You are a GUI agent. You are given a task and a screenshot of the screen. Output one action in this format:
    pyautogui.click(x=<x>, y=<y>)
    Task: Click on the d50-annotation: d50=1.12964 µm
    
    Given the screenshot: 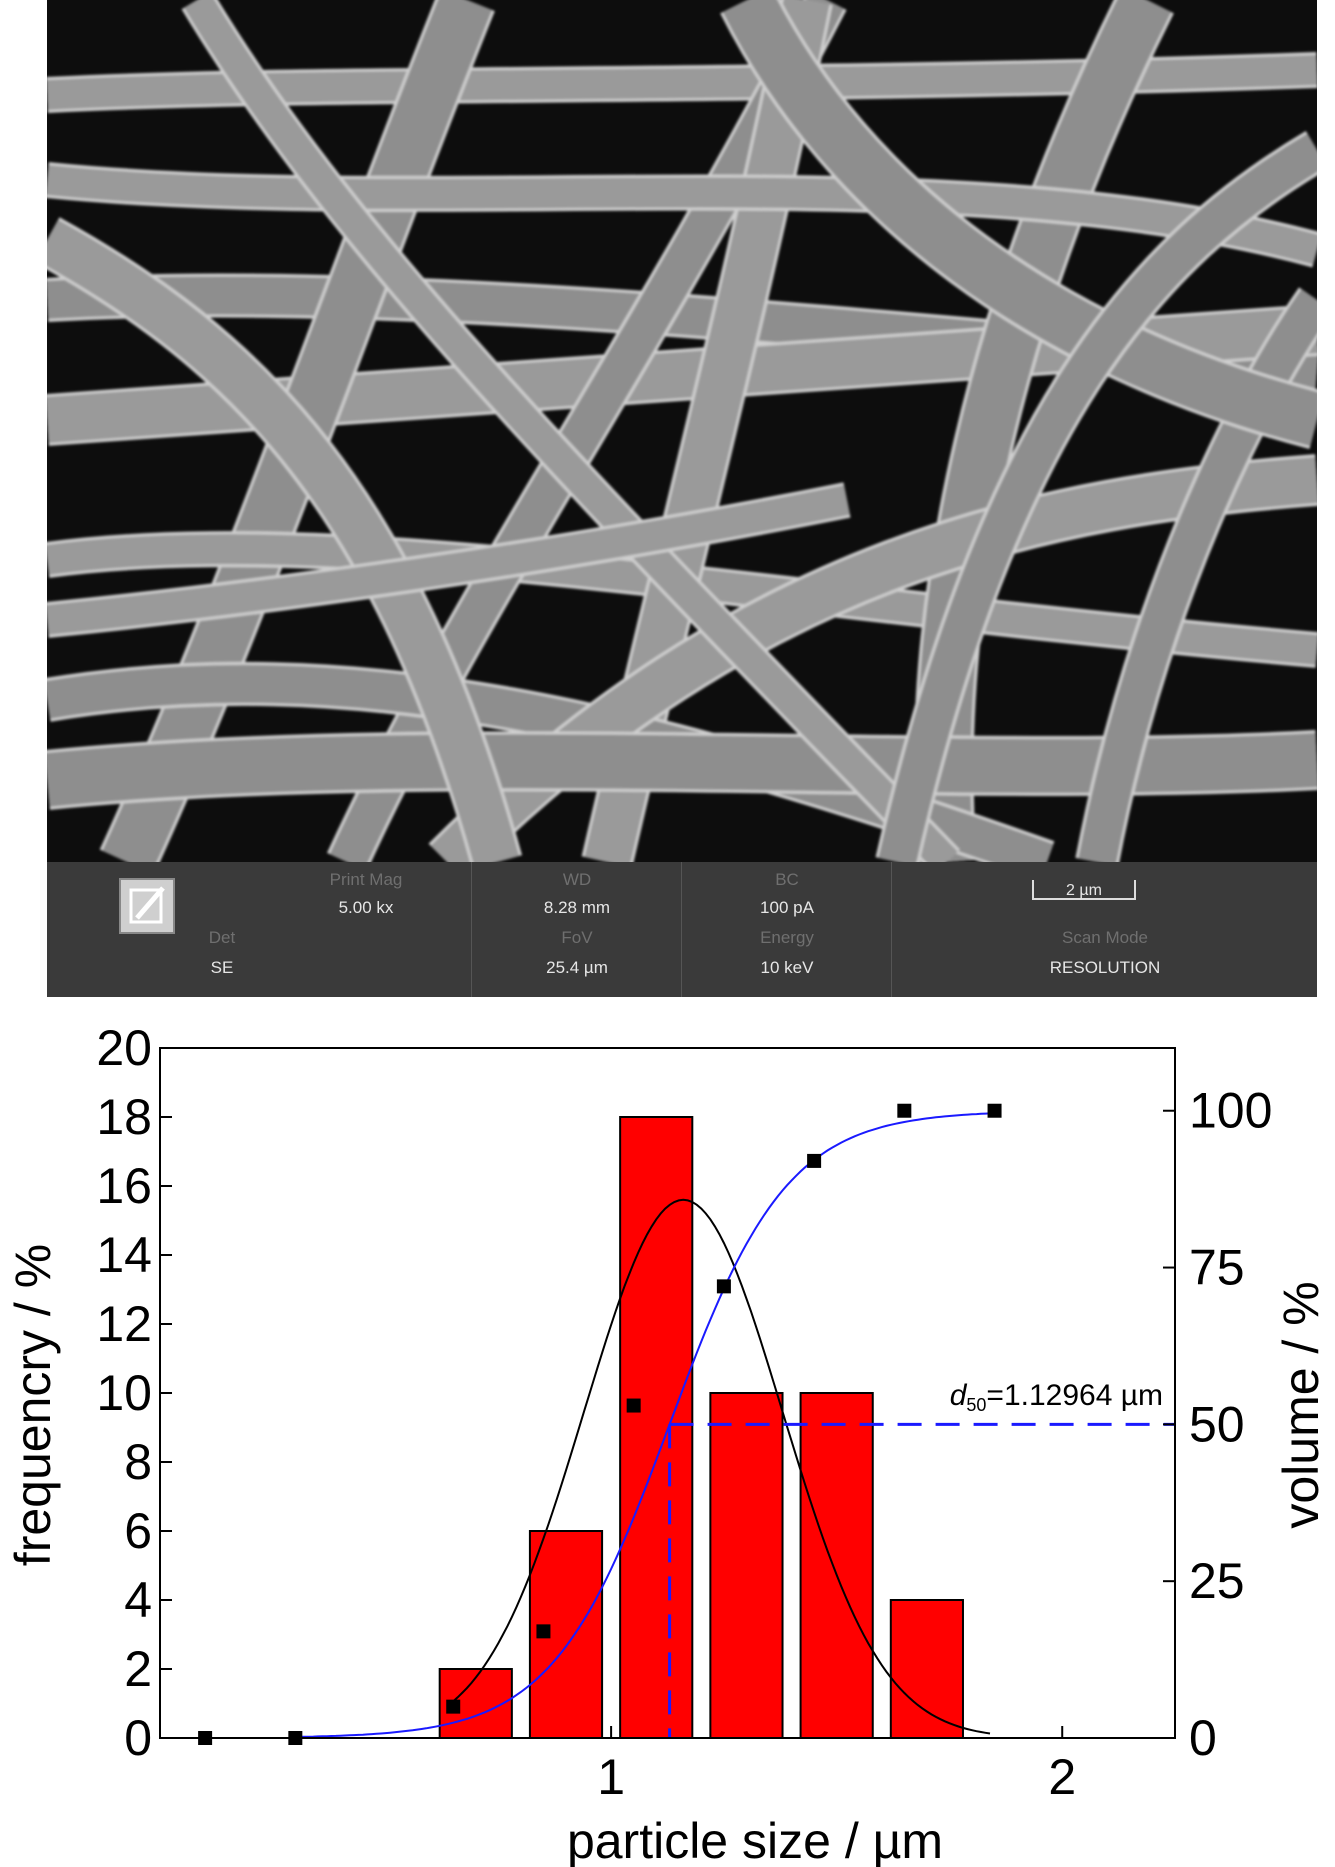 What is the action you would take?
    pyautogui.click(x=1056, y=1397)
    